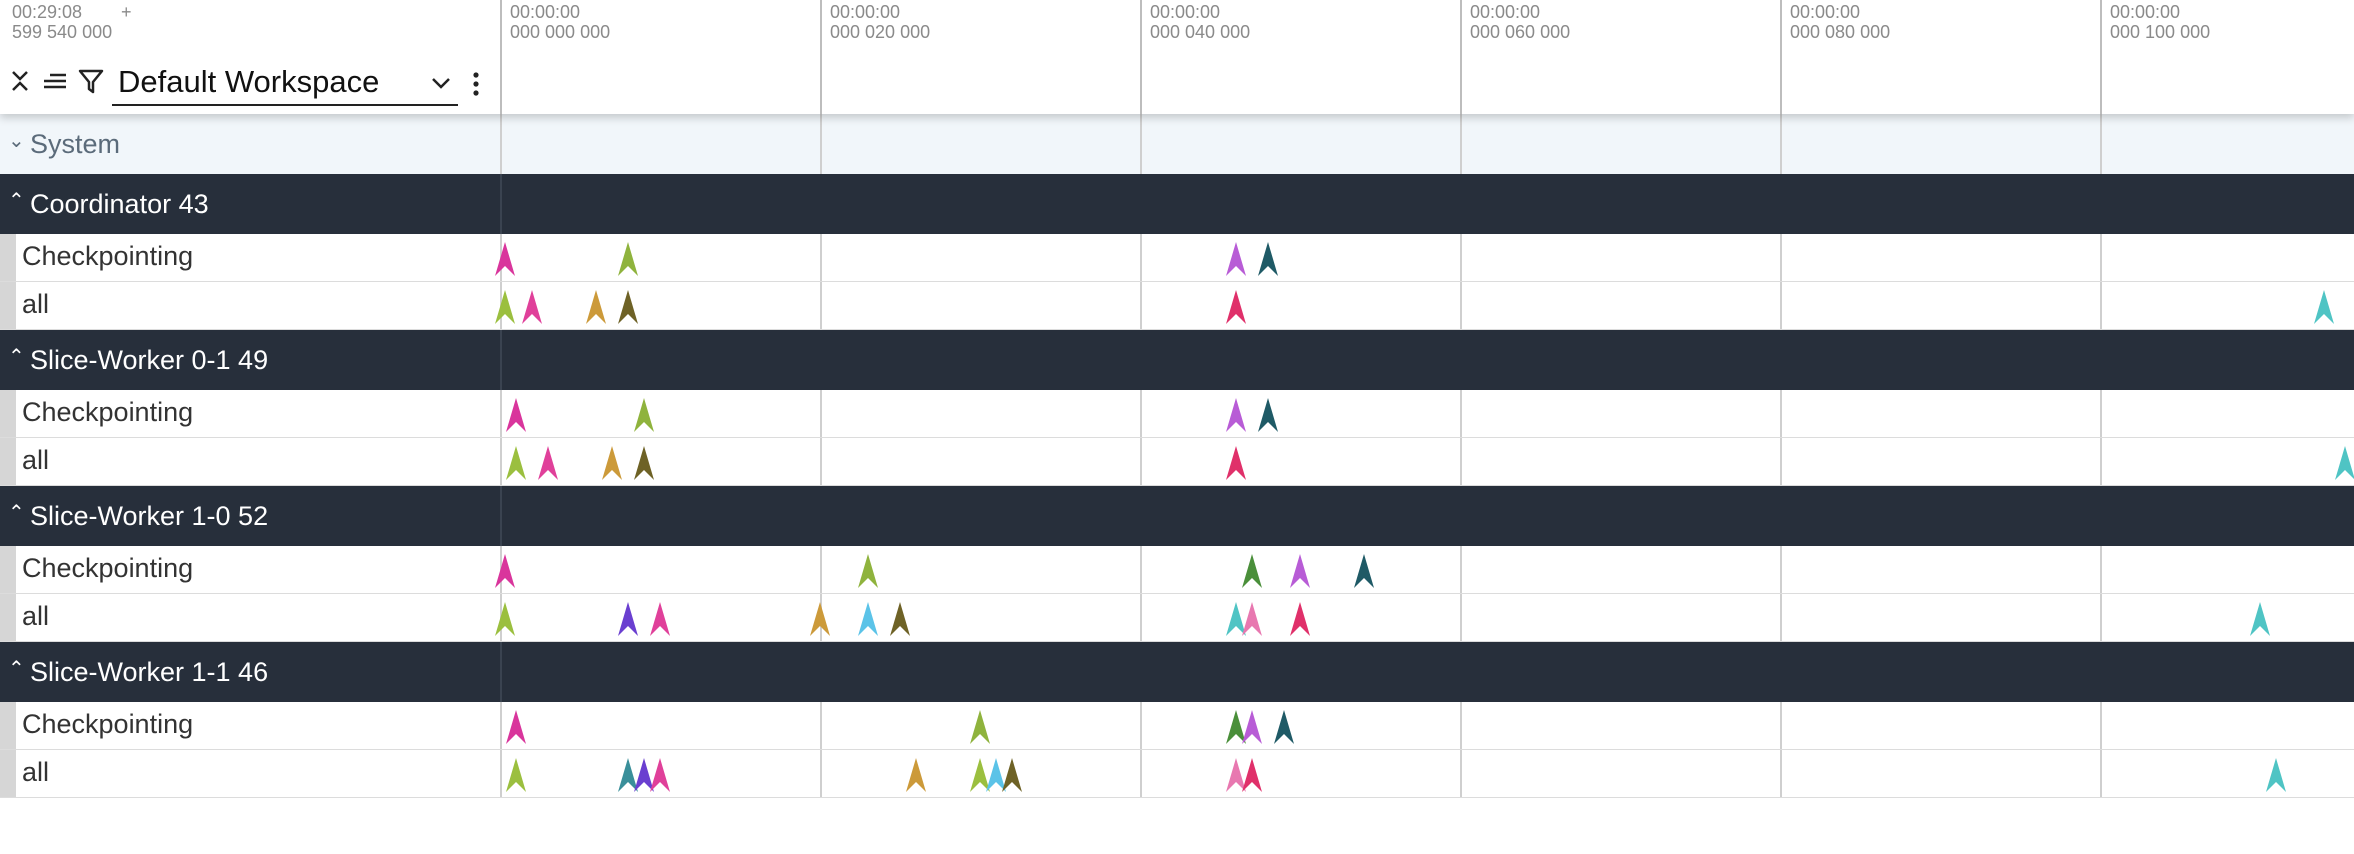 This screenshot has width=2354, height=854. What do you see at coordinates (476, 86) in the screenshot?
I see `more-vertical-icon` at bounding box center [476, 86].